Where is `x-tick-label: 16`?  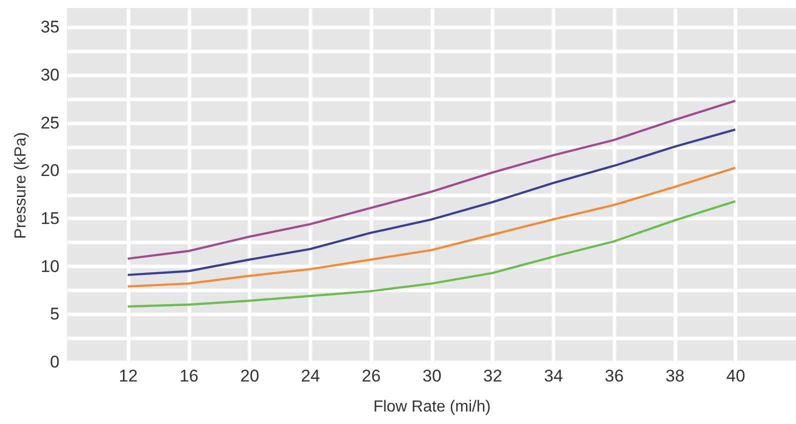
x-tick-label: 16 is located at coordinates (189, 376).